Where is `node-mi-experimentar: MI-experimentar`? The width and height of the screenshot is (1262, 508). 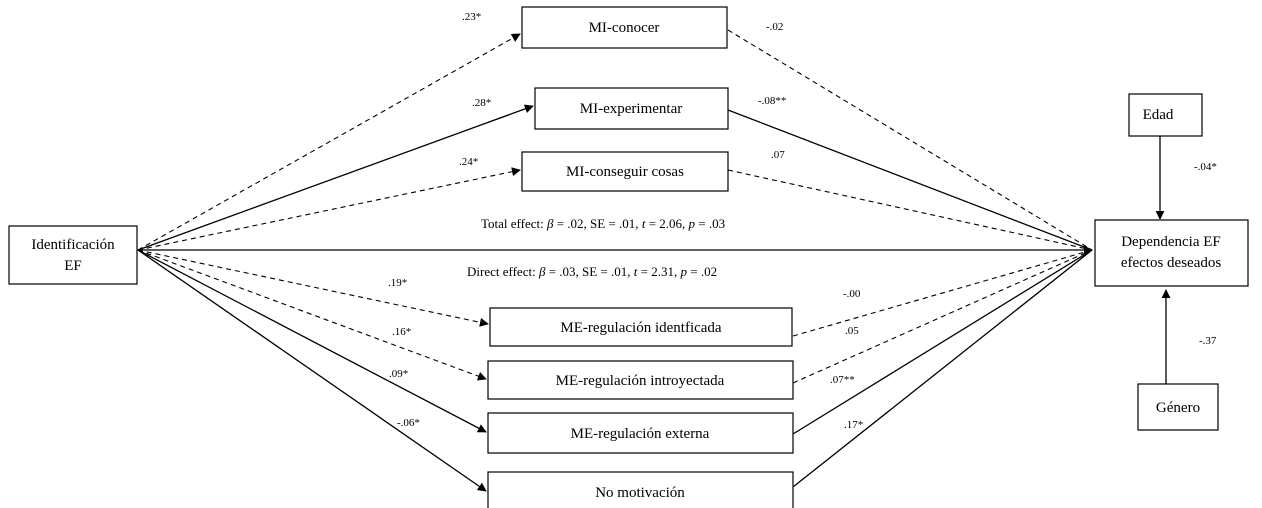 node-mi-experimentar: MI-experimentar is located at coordinates (631, 108).